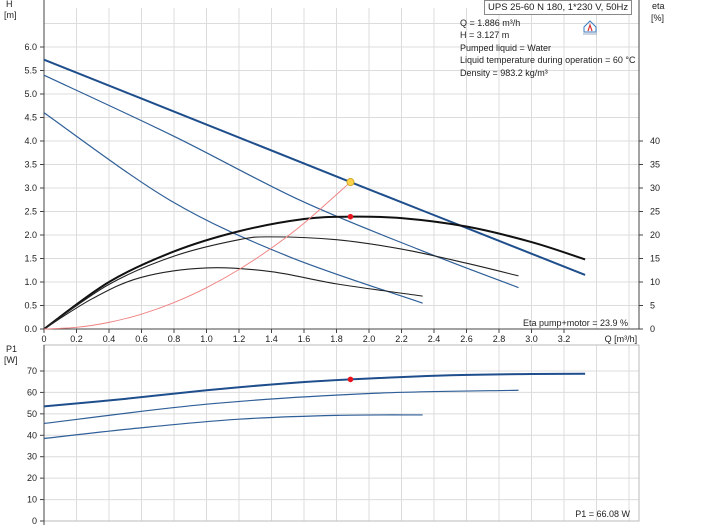  Describe the element at coordinates (11, 360) in the screenshot. I see `p1-axis-unit: [W]` at that location.